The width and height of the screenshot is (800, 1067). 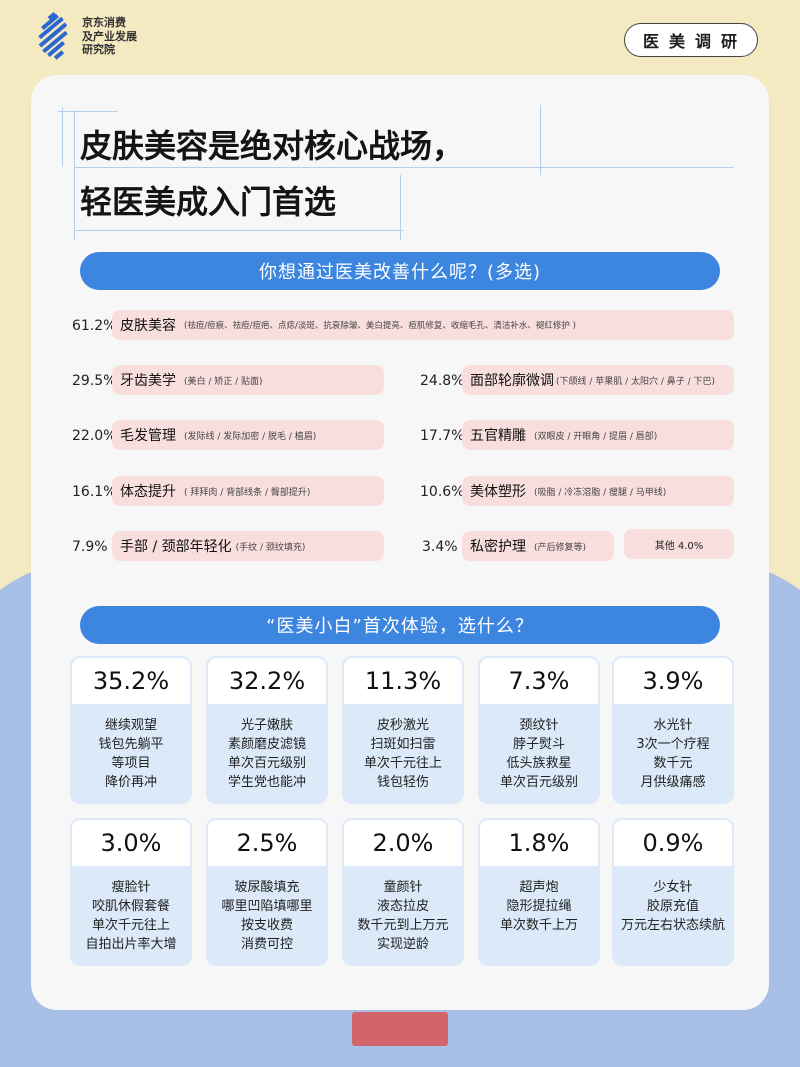 I want to click on item-detail: (发际线 / 发际加密 / 脱毛 / 植眉), so click(x=250, y=436).